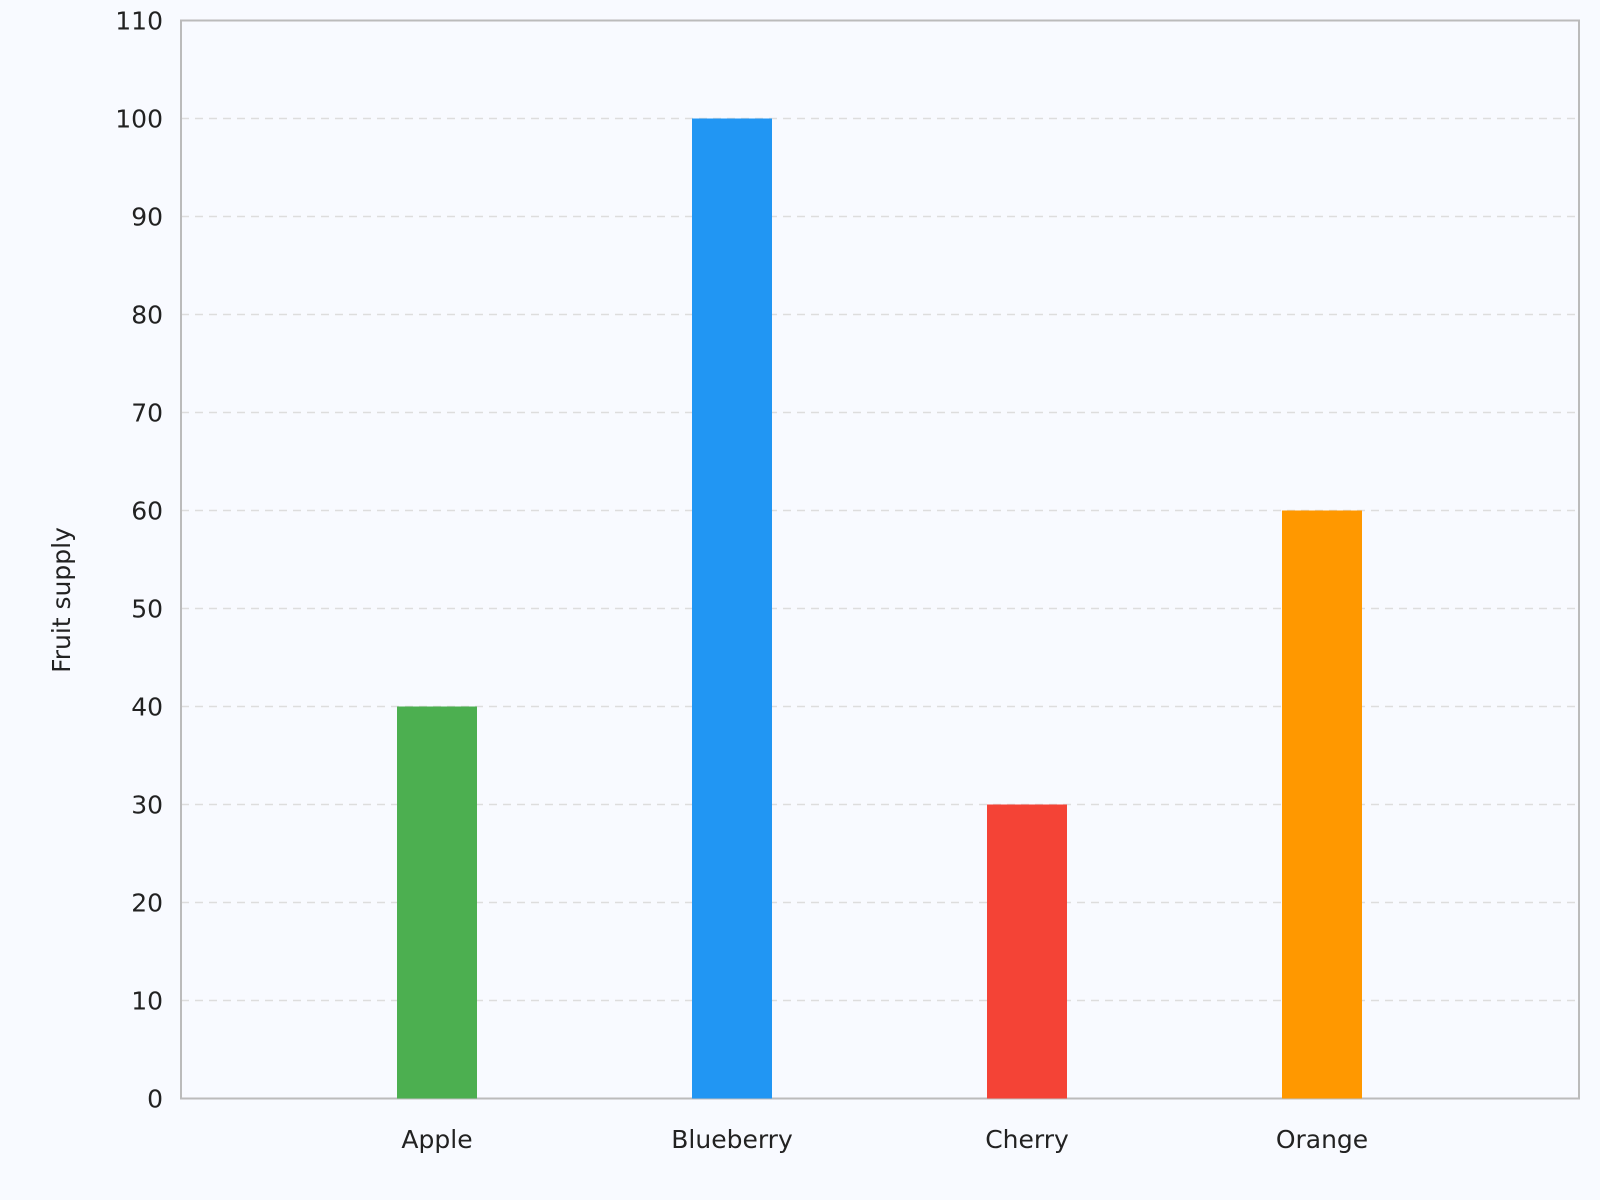  What do you see at coordinates (147, 413) in the screenshot?
I see `y-tick-label: 70` at bounding box center [147, 413].